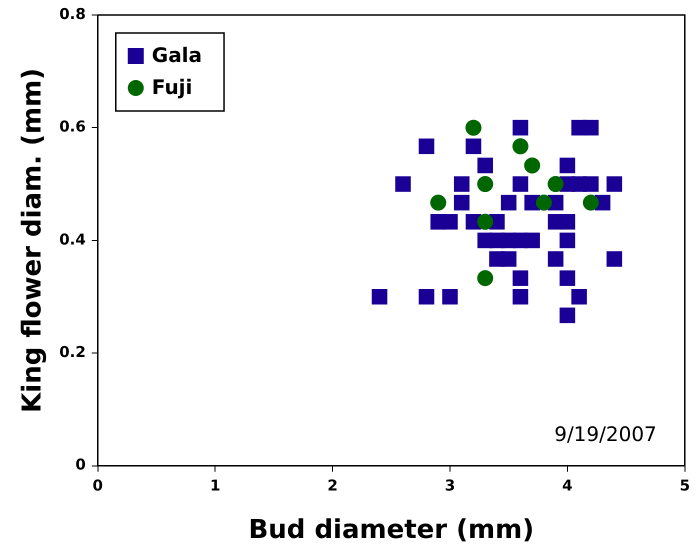 This screenshot has width=696, height=555. I want to click on y-tick-label: 0.8, so click(72, 13).